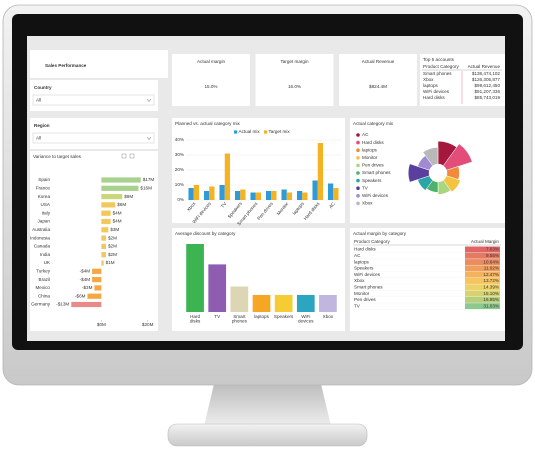 The width and height of the screenshot is (535, 459). What do you see at coordinates (41, 229) in the screenshot?
I see `category-label: Australia` at bounding box center [41, 229].